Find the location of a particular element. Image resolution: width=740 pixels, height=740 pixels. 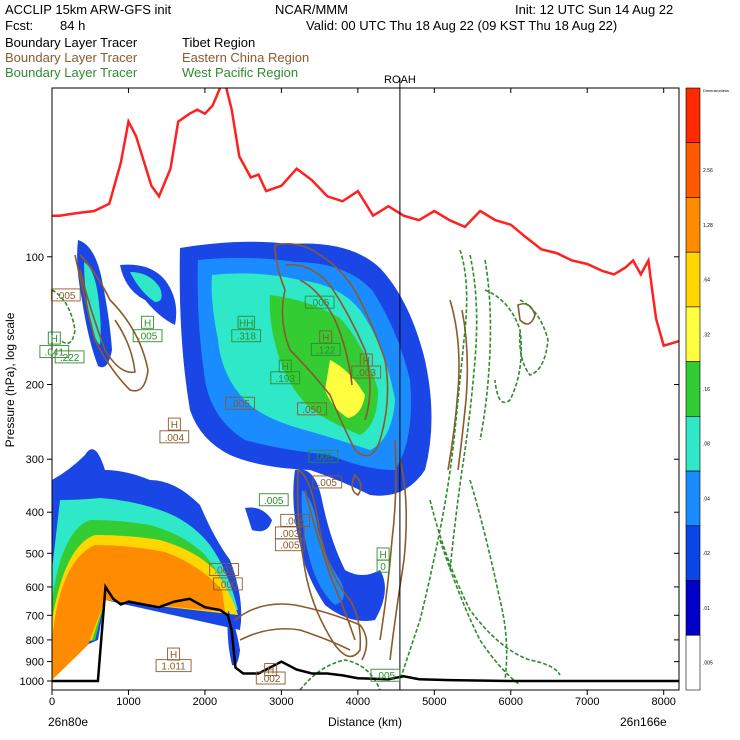

y-tick-label: 200 is located at coordinates (35, 386).